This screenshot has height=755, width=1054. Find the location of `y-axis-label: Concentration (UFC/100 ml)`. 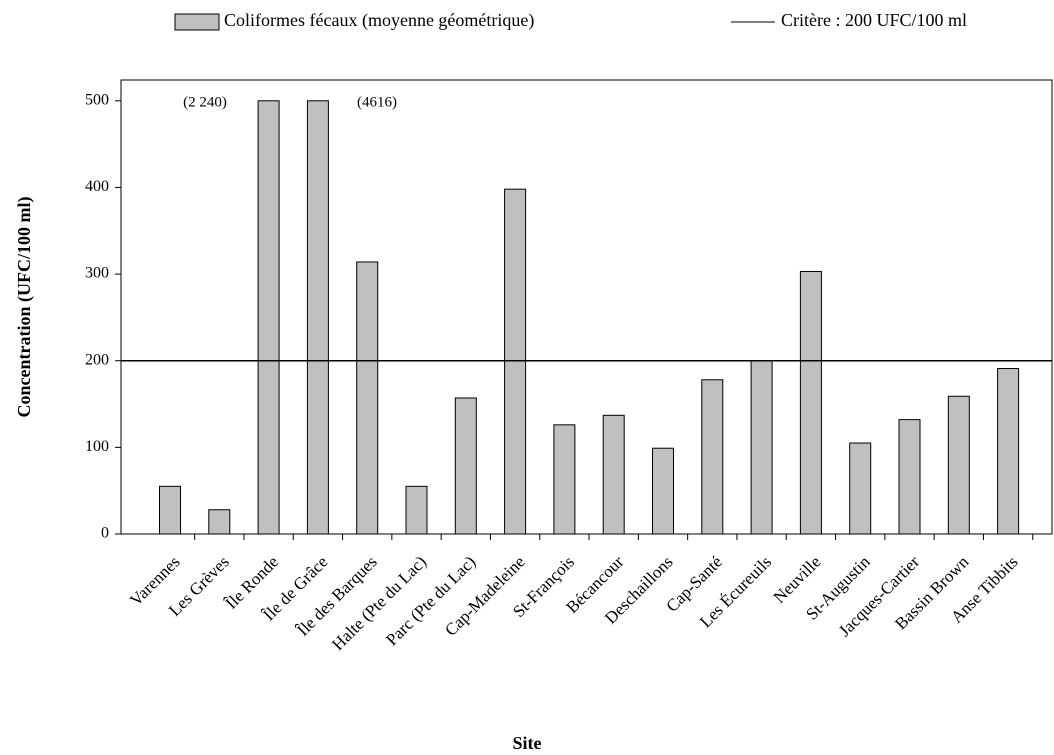

y-axis-label: Concentration (UFC/100 ml) is located at coordinates (24, 307).